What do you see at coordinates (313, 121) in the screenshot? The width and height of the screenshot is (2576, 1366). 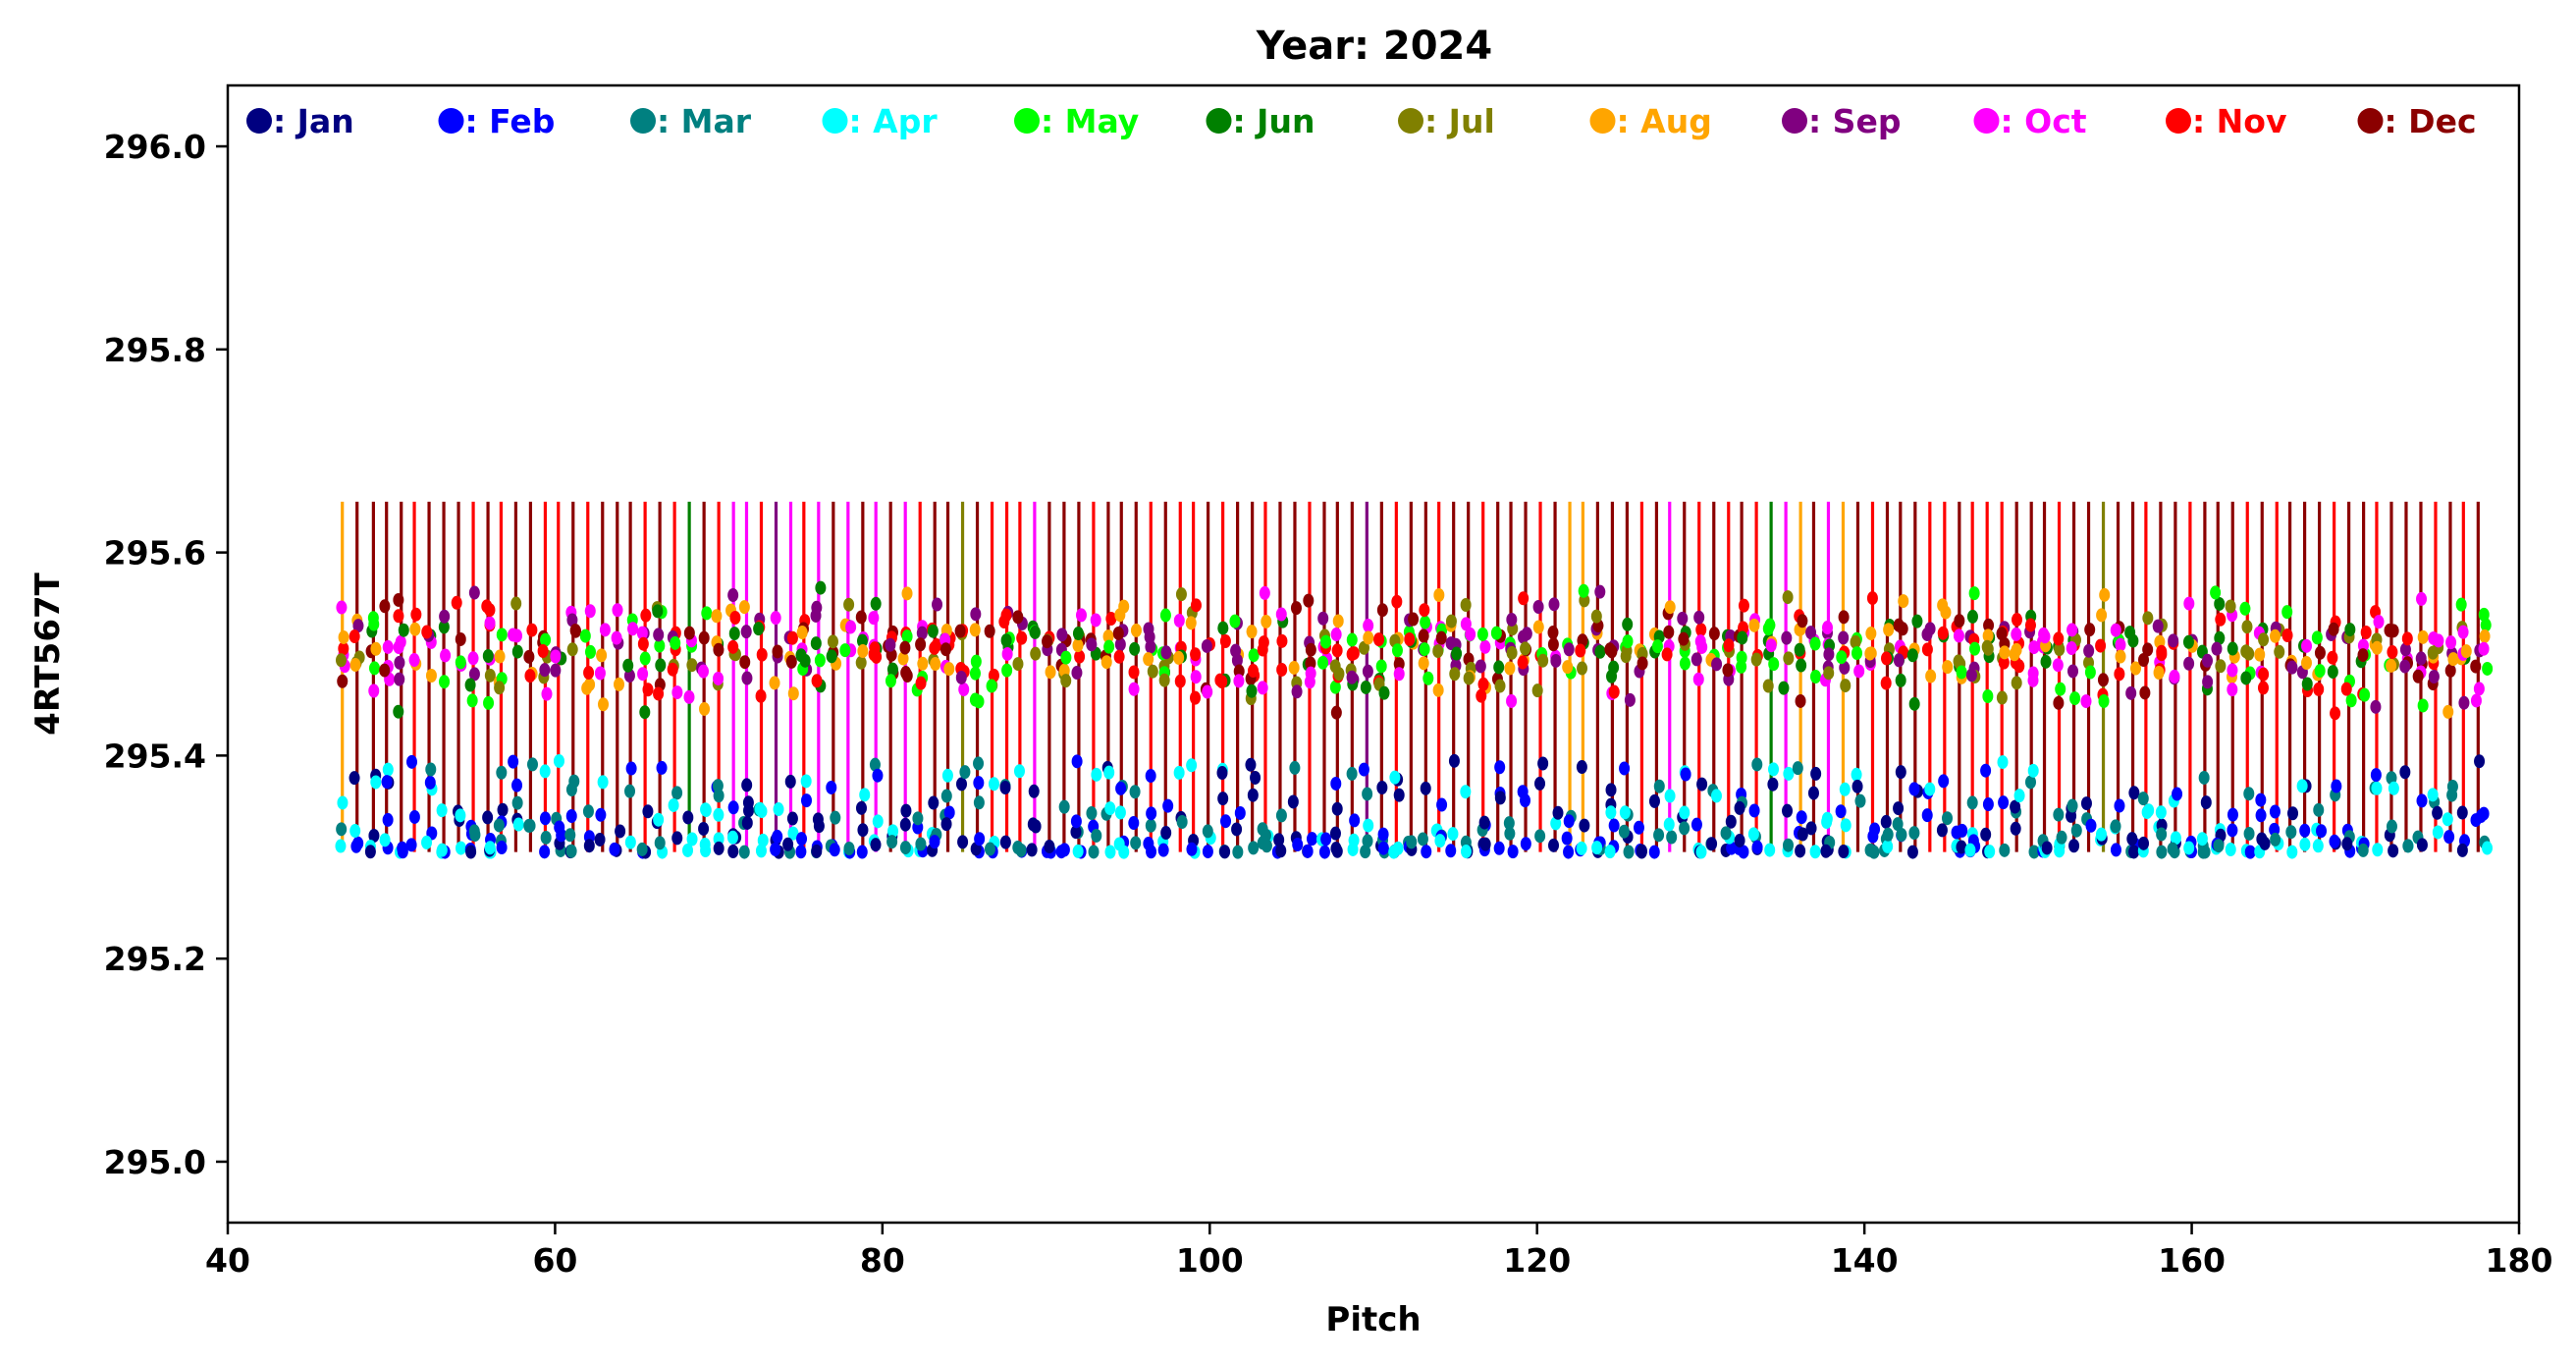 I see `legend-label: : Jan` at bounding box center [313, 121].